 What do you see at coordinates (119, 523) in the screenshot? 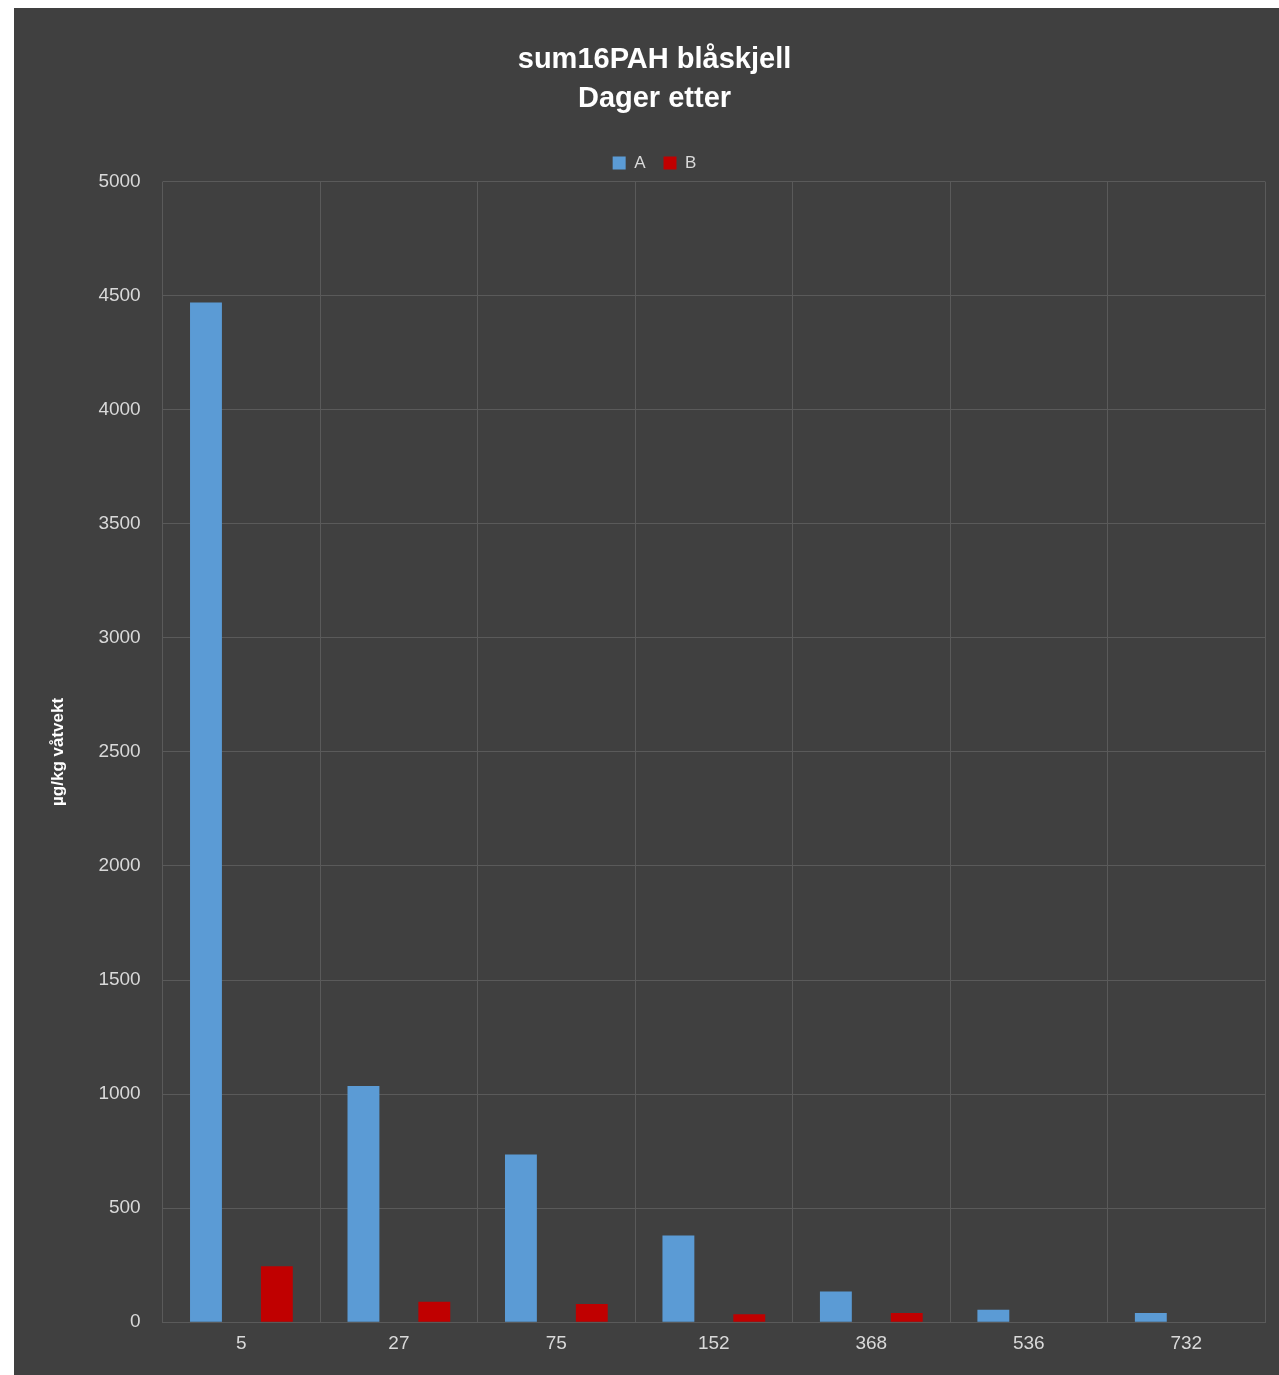
I see `y-tick-label: 3500` at bounding box center [119, 523].